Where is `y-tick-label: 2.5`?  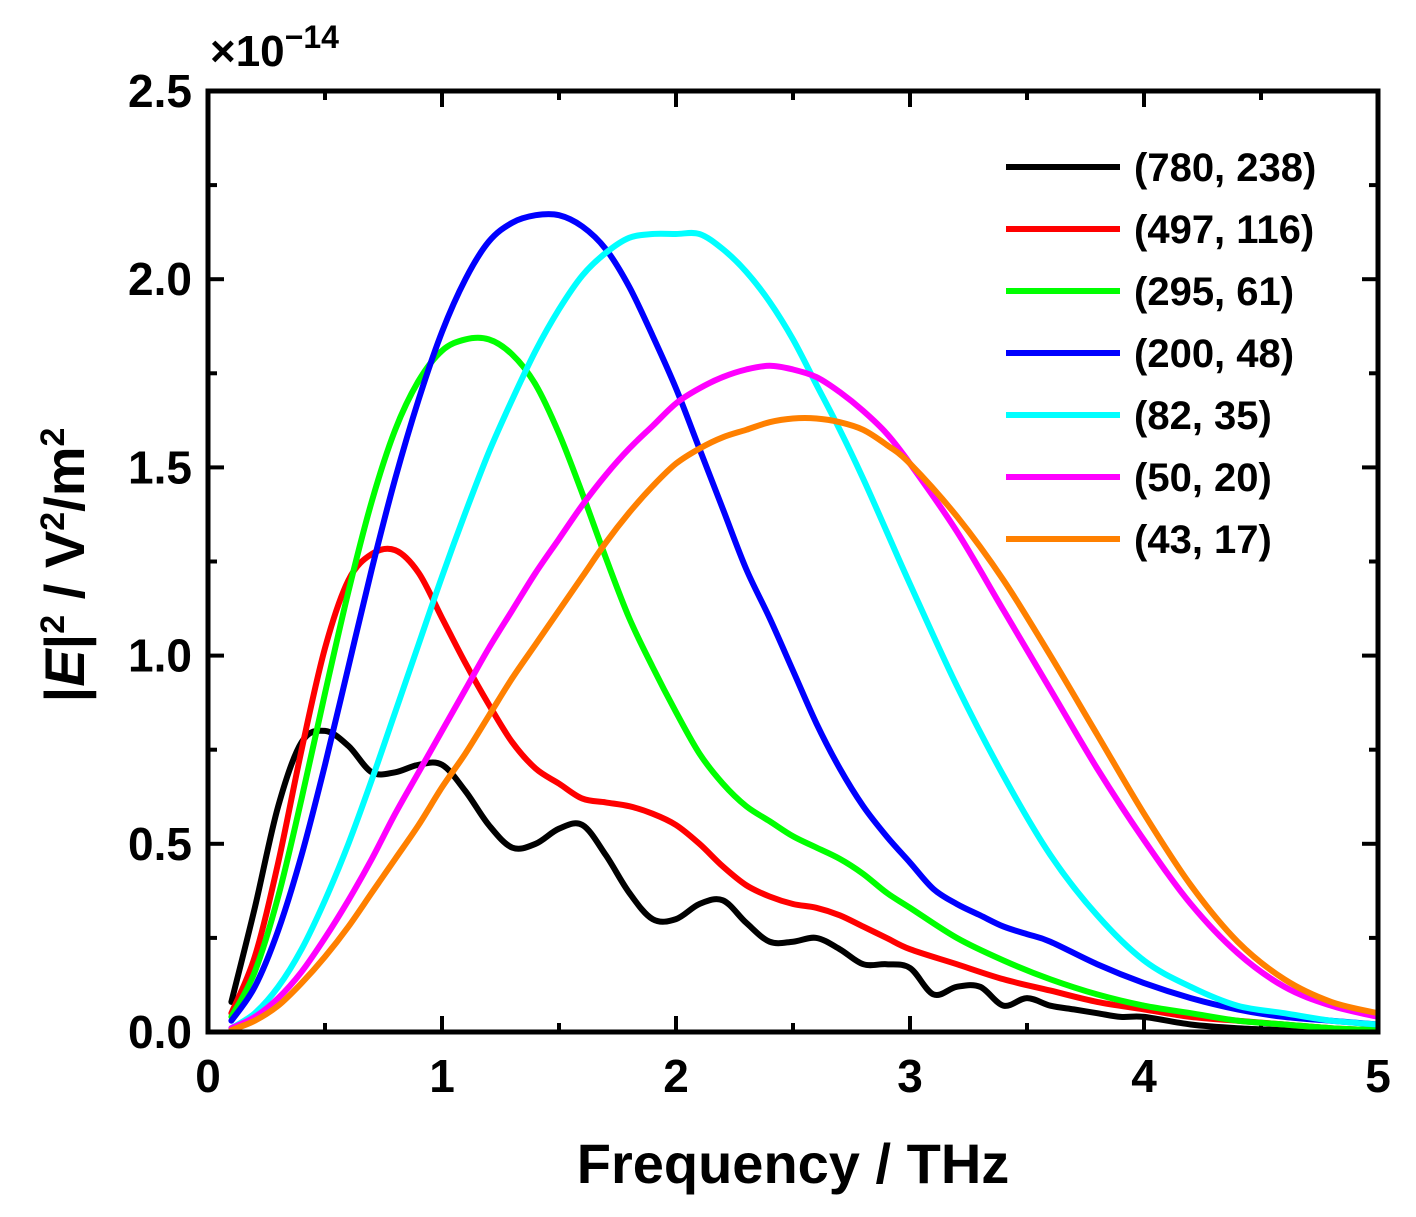
y-tick-label: 2.5 is located at coordinates (160, 91).